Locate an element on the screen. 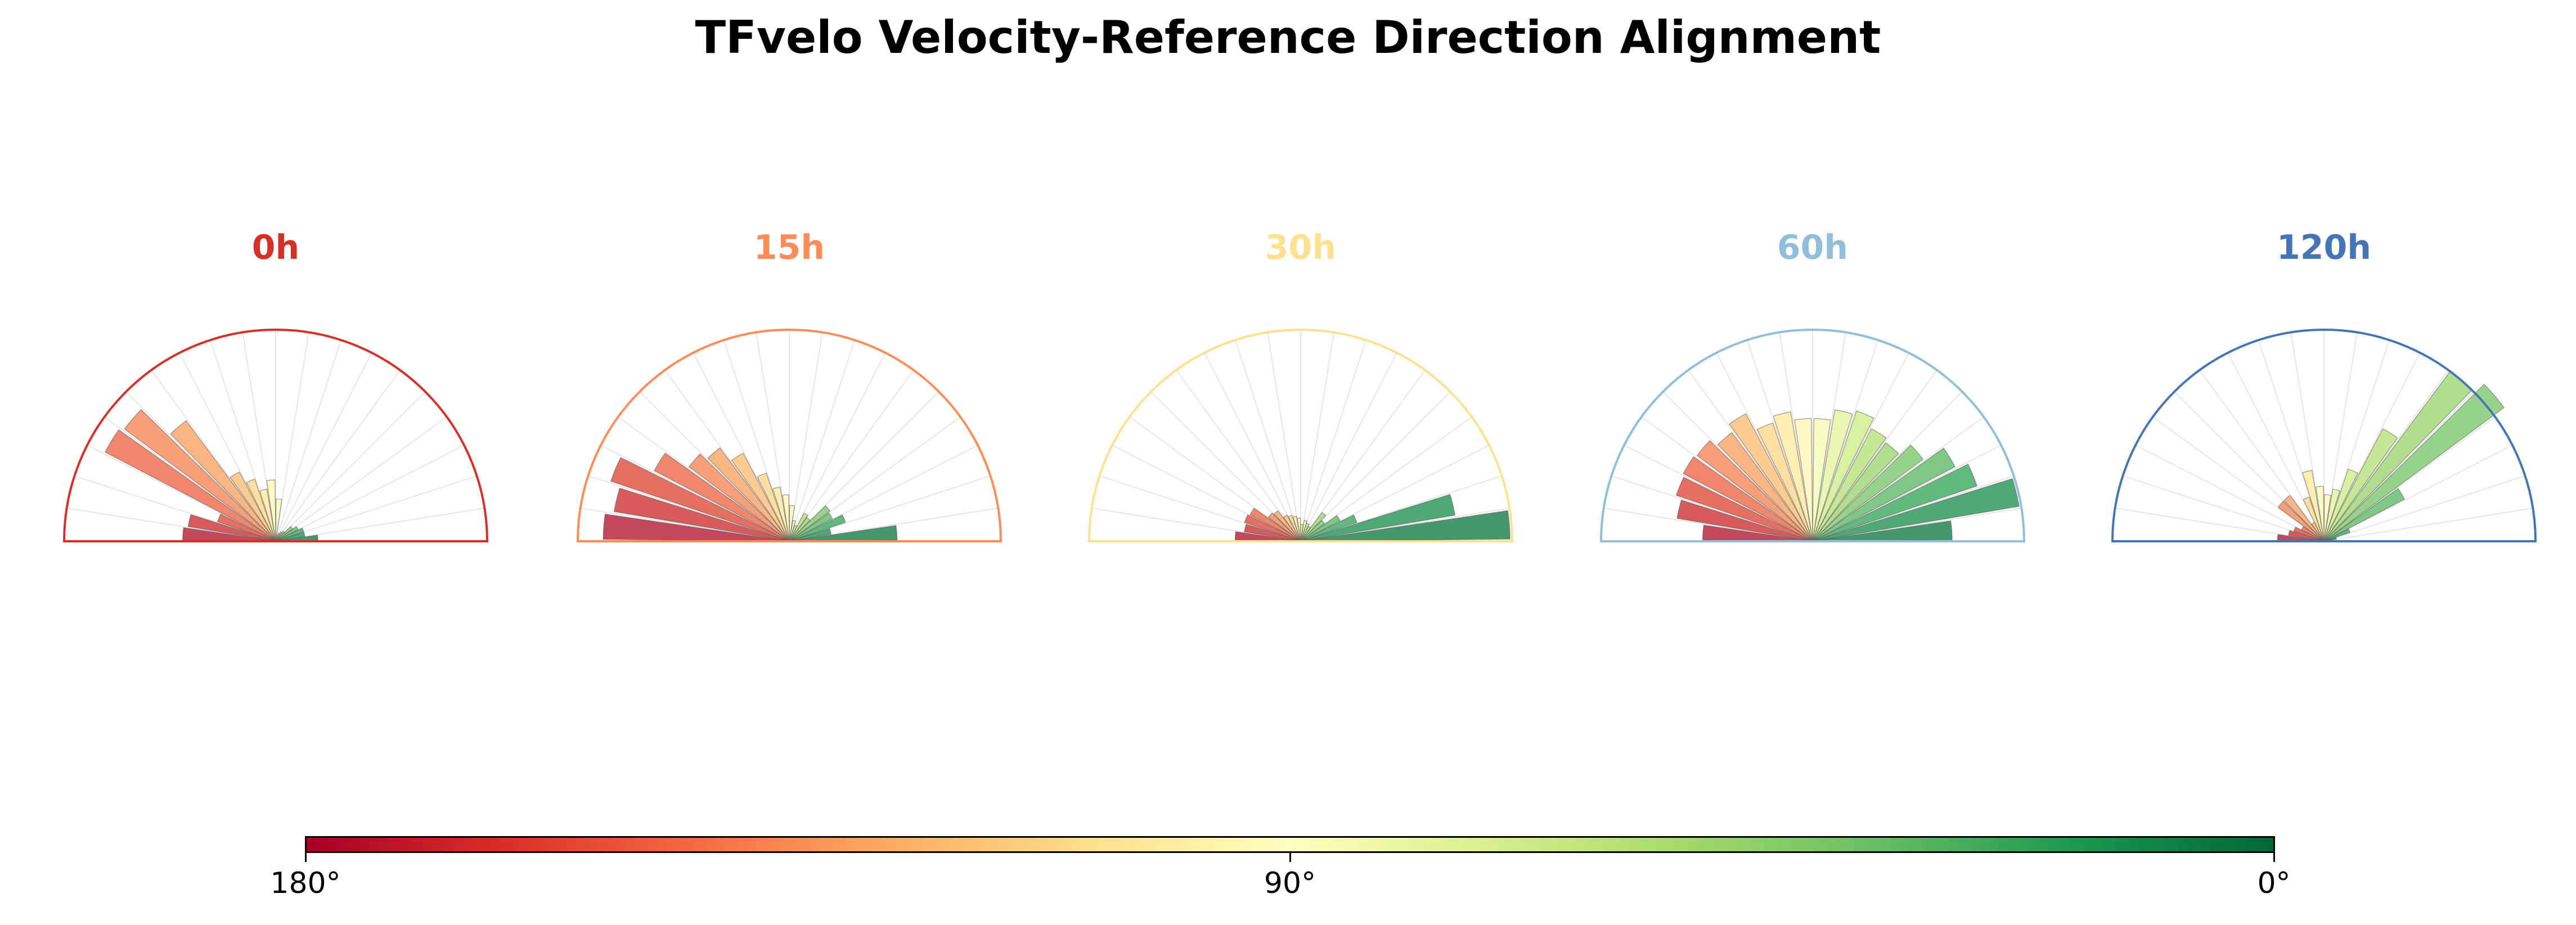 The image size is (2576, 925). panel-label: 30h is located at coordinates (1300, 248).